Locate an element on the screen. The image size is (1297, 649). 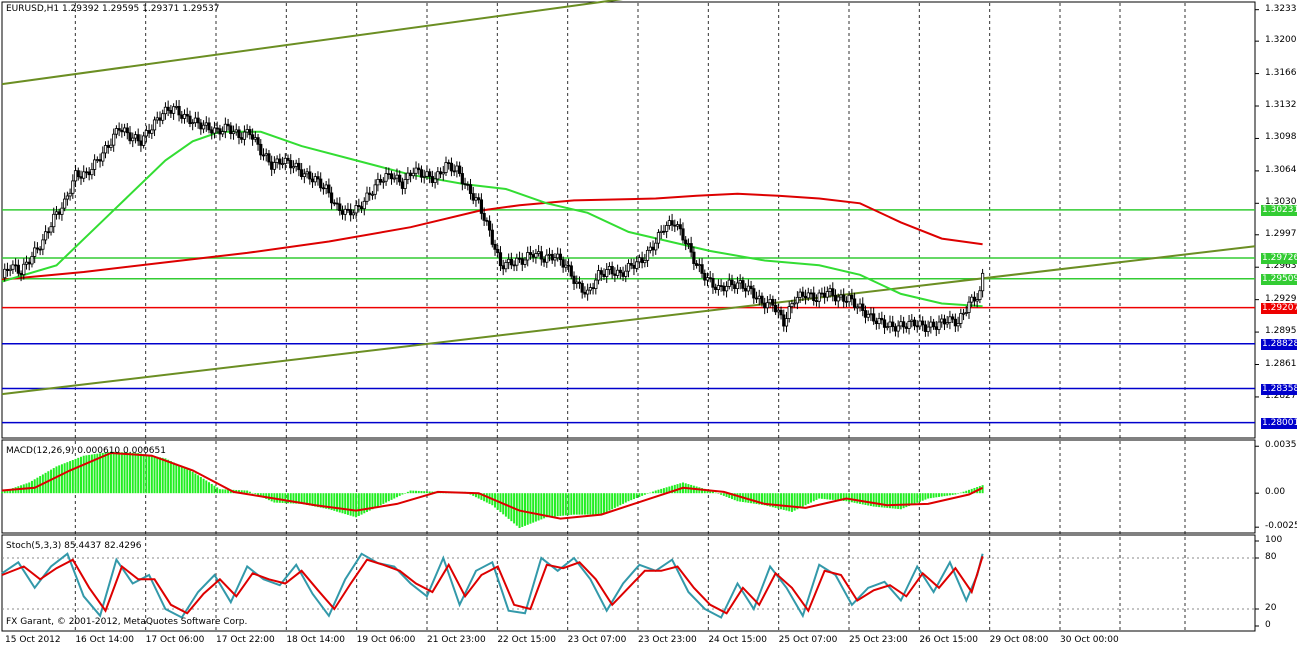
time-tick-label: 16 Oct 14:00 is located at coordinates (104, 640).